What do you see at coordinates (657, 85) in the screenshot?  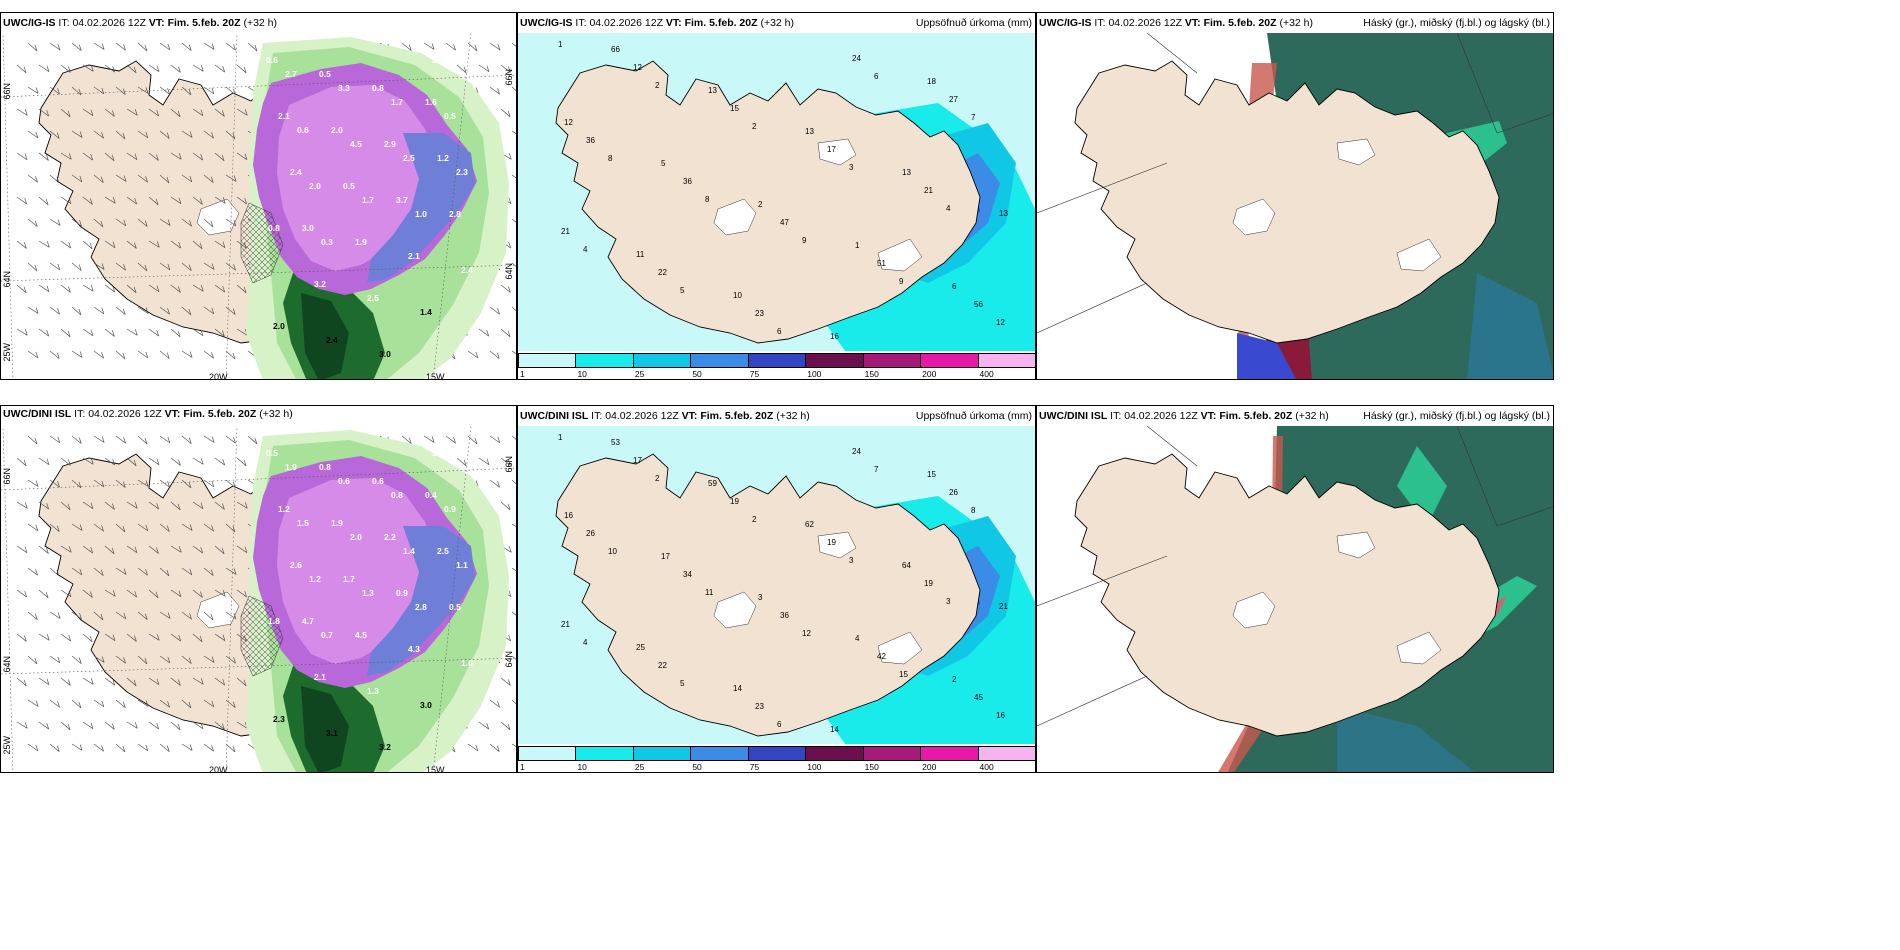 I see `precip-value: 2` at bounding box center [657, 85].